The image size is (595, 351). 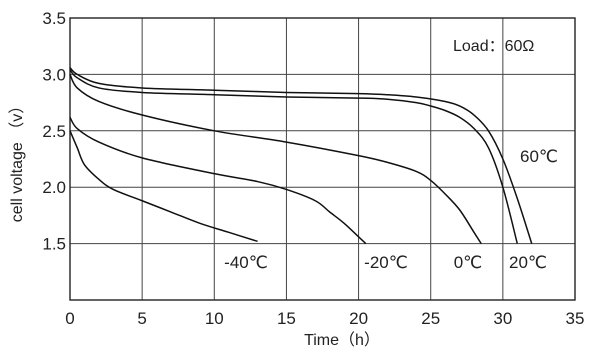 What do you see at coordinates (468, 262) in the screenshot?
I see `series-label: 0℃` at bounding box center [468, 262].